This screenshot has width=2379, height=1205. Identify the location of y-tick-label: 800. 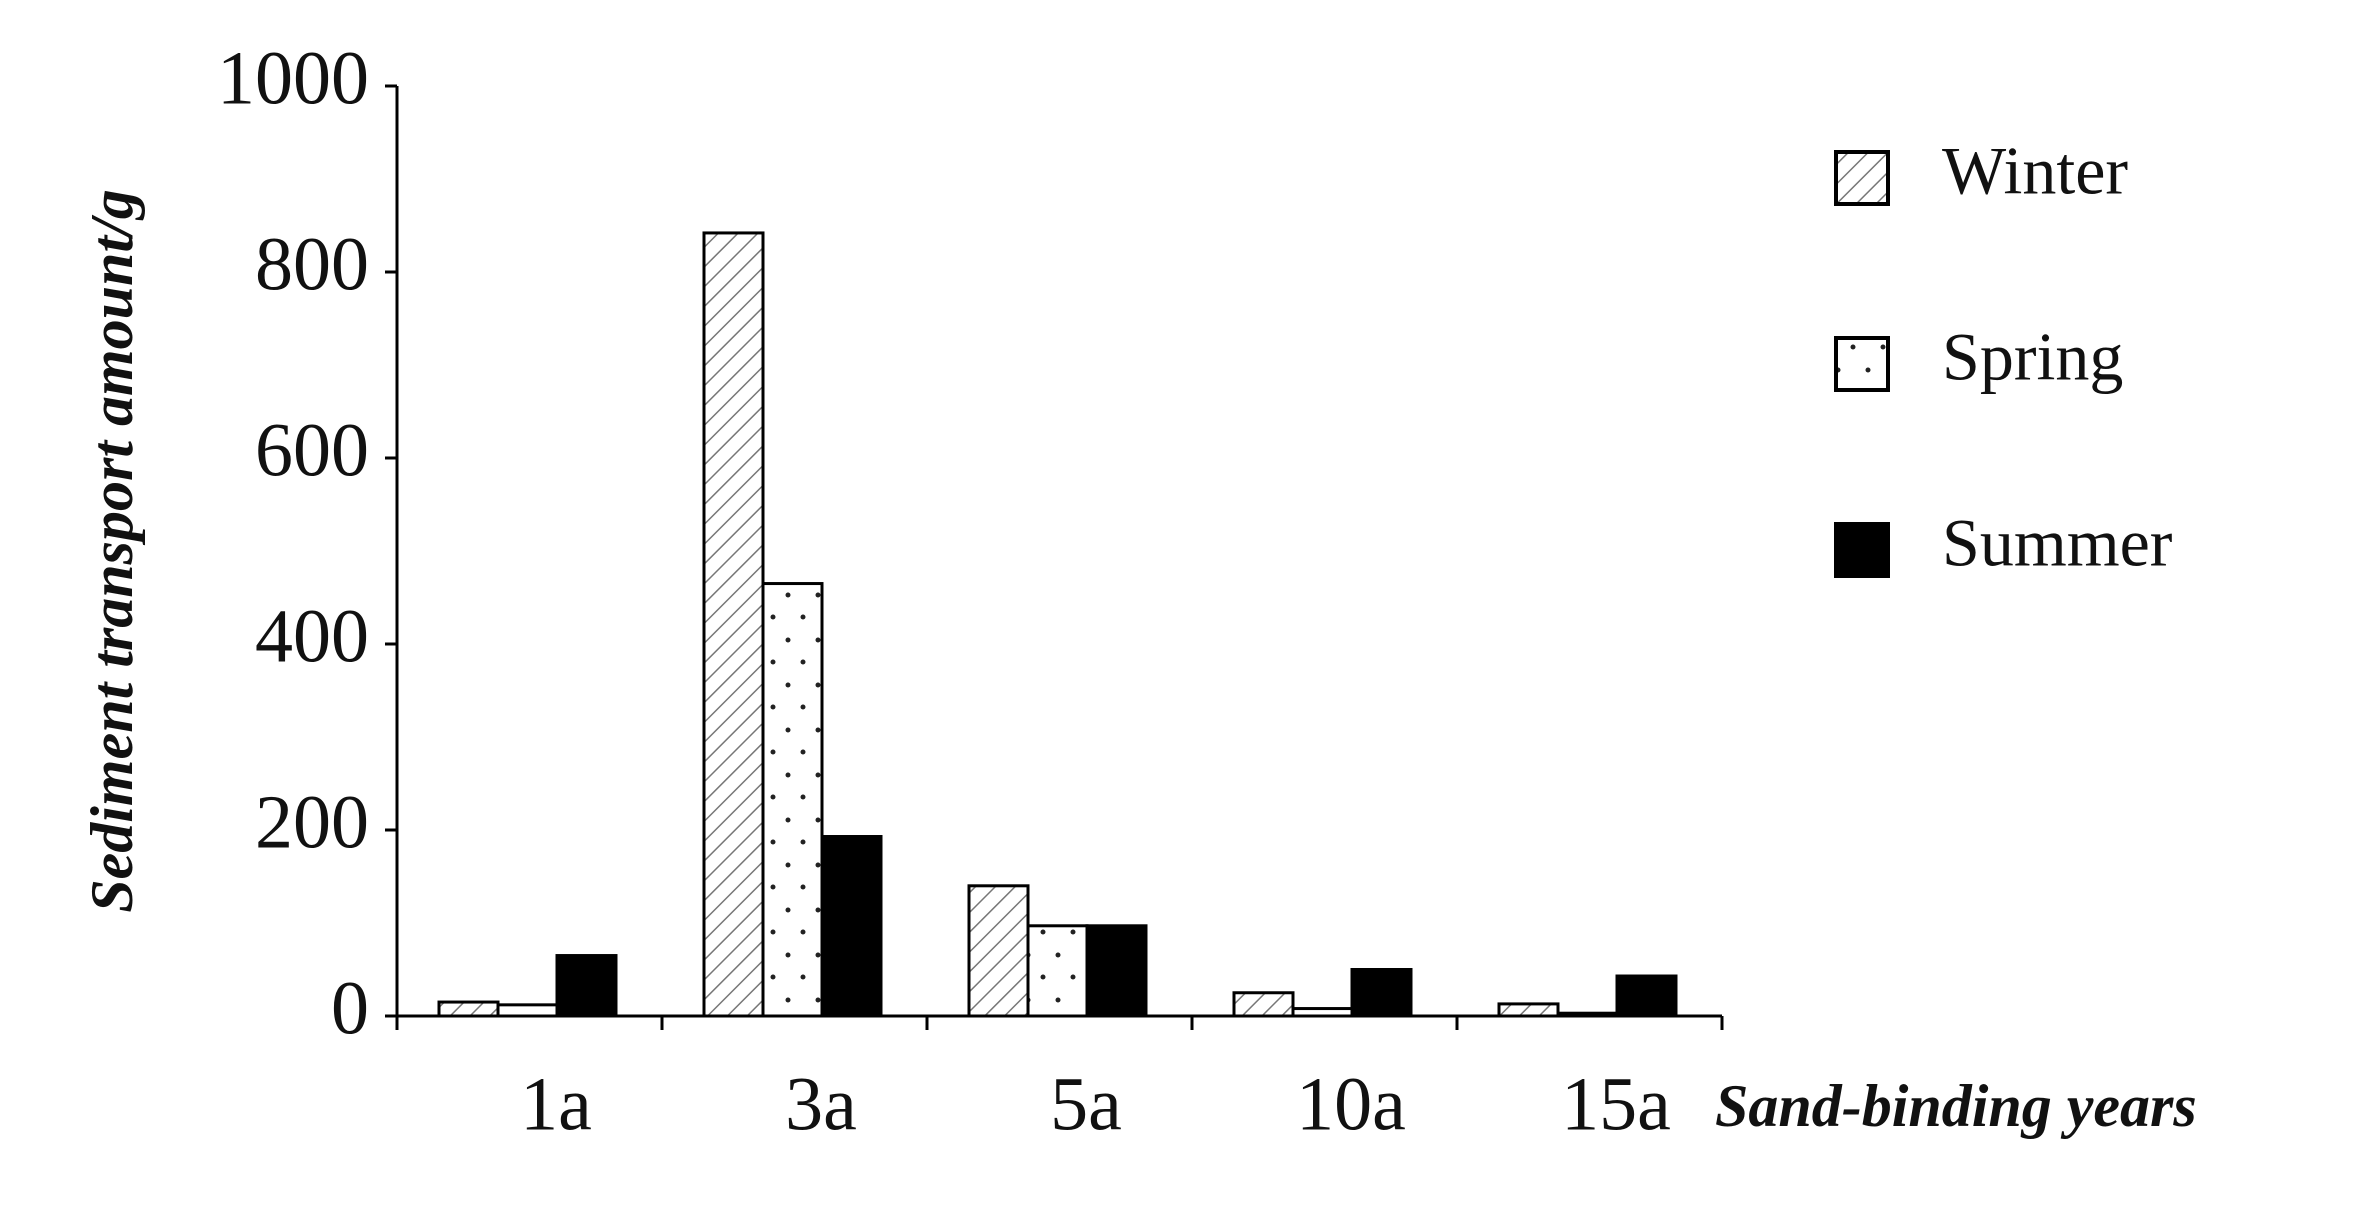
(312, 264).